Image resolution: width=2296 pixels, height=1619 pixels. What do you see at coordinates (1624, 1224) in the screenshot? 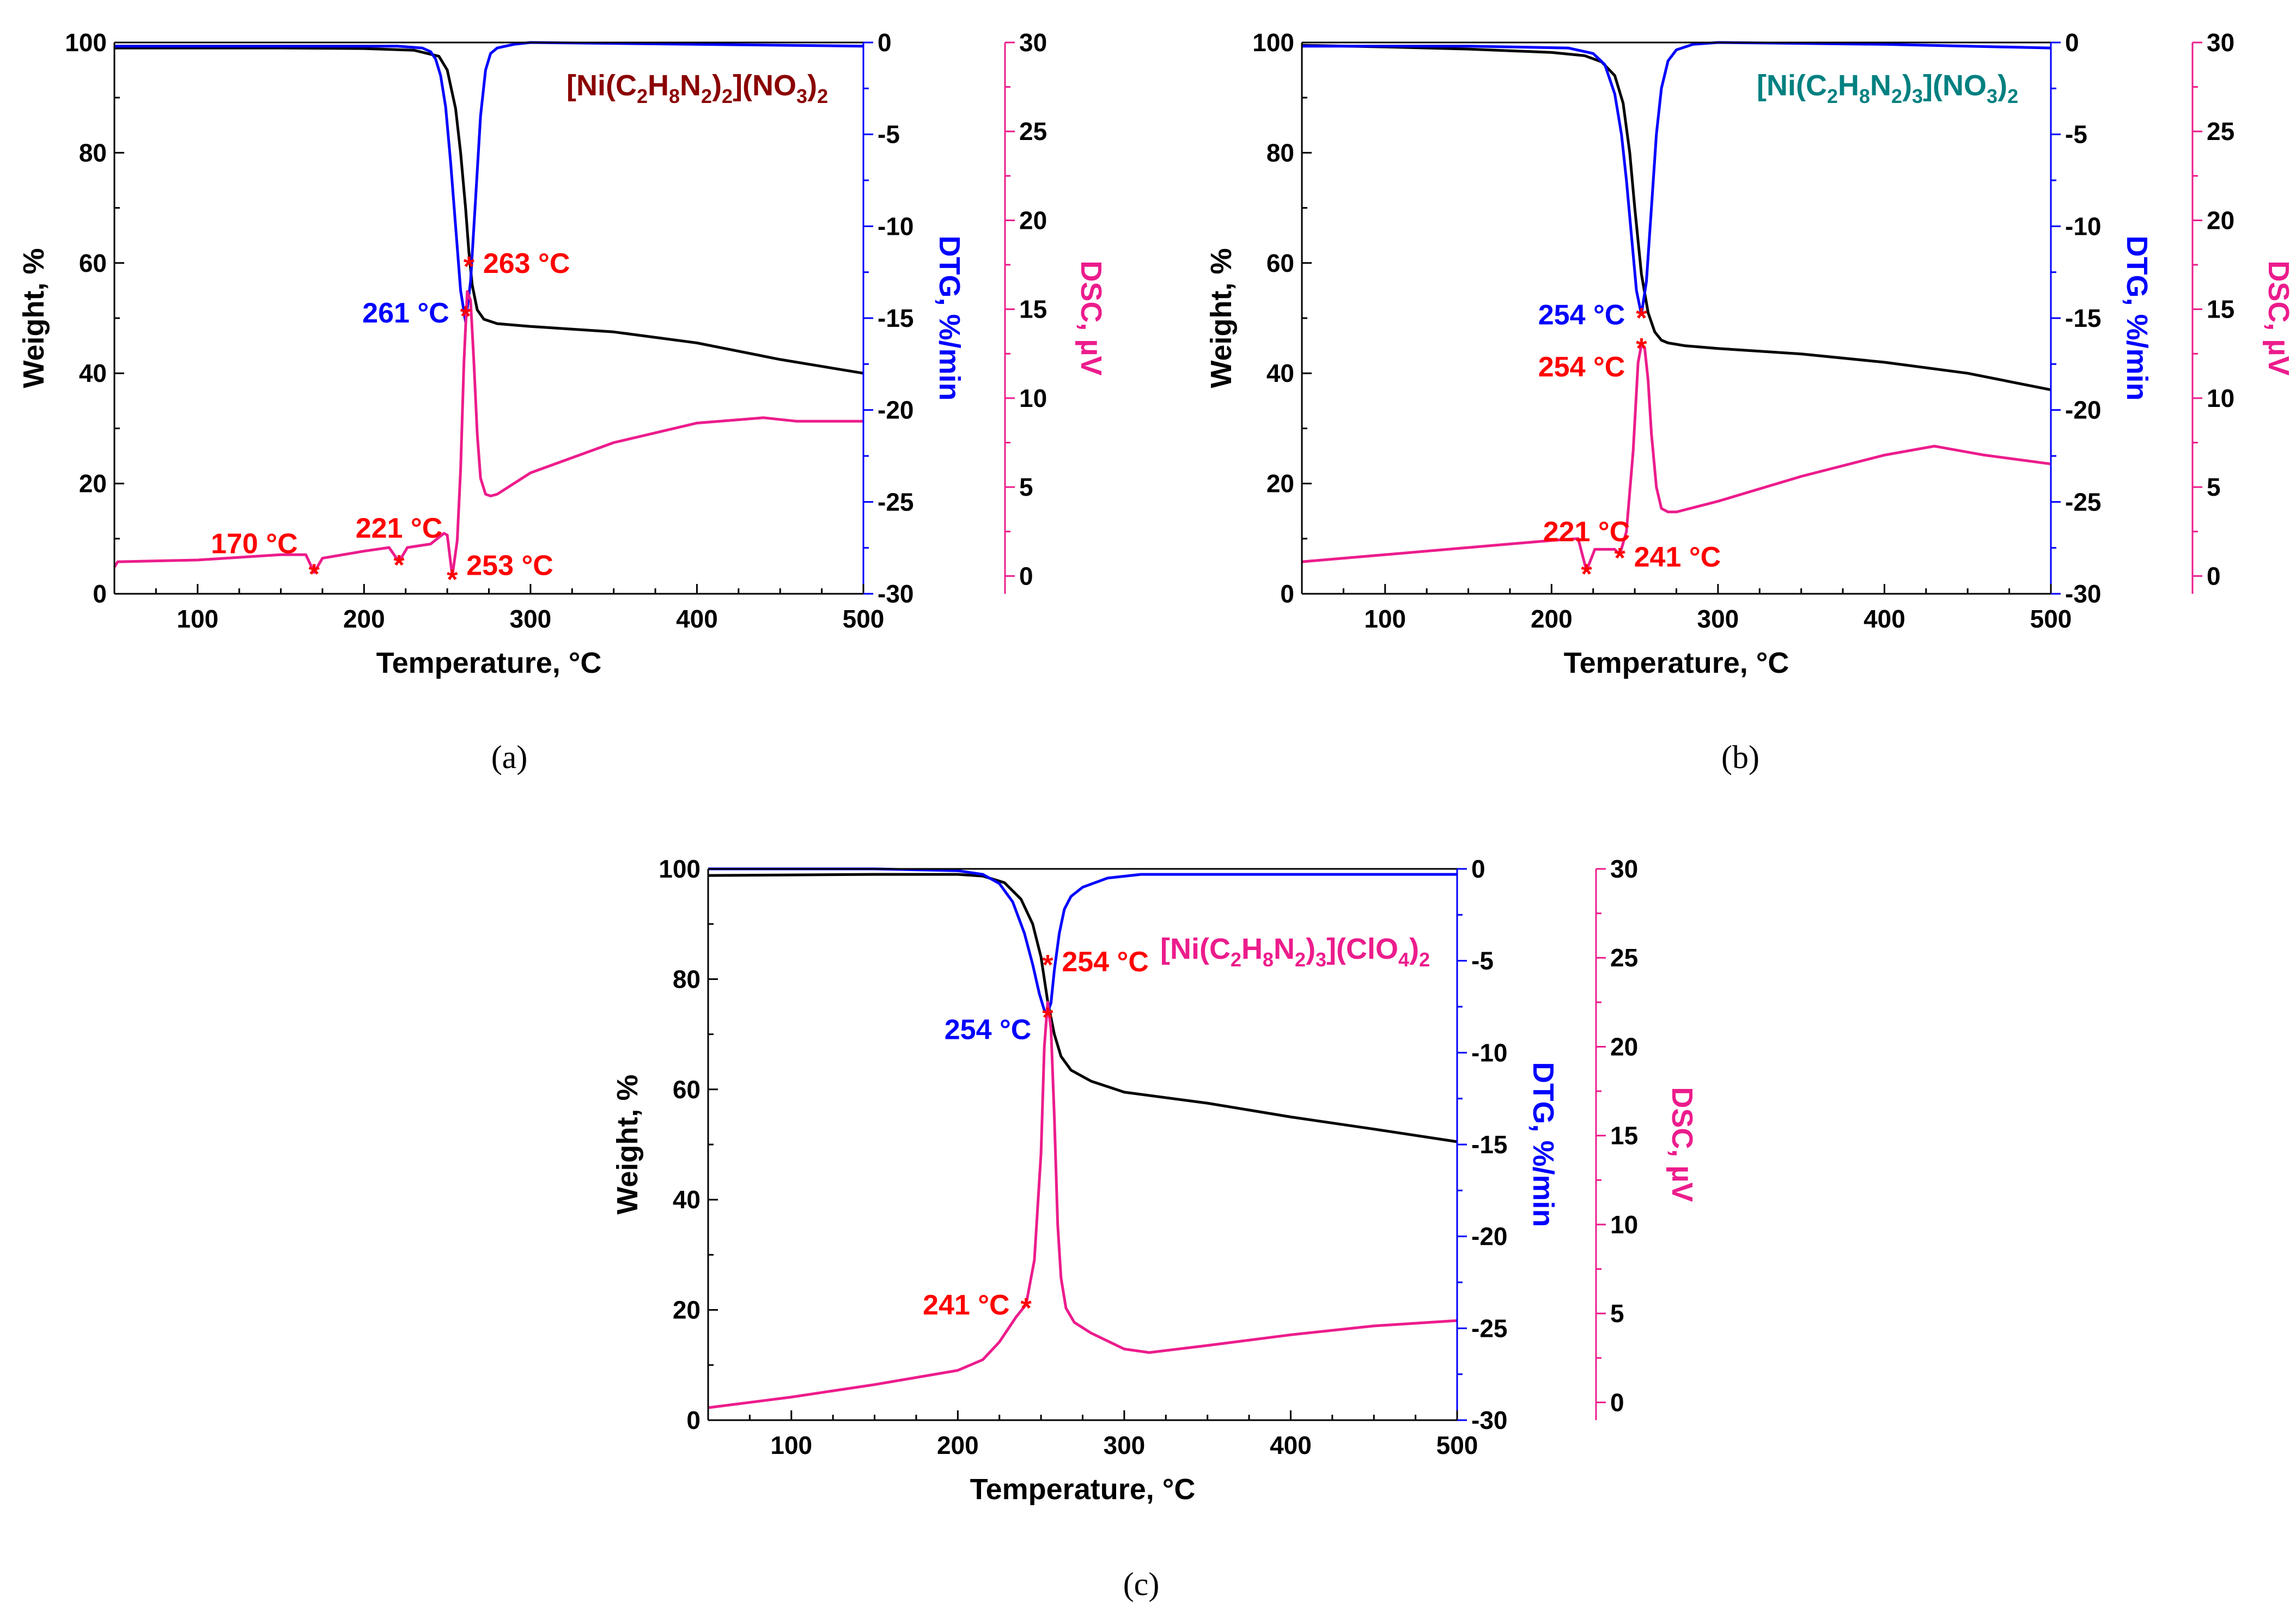
I see `dsc-tick-label: 10` at bounding box center [1624, 1224].